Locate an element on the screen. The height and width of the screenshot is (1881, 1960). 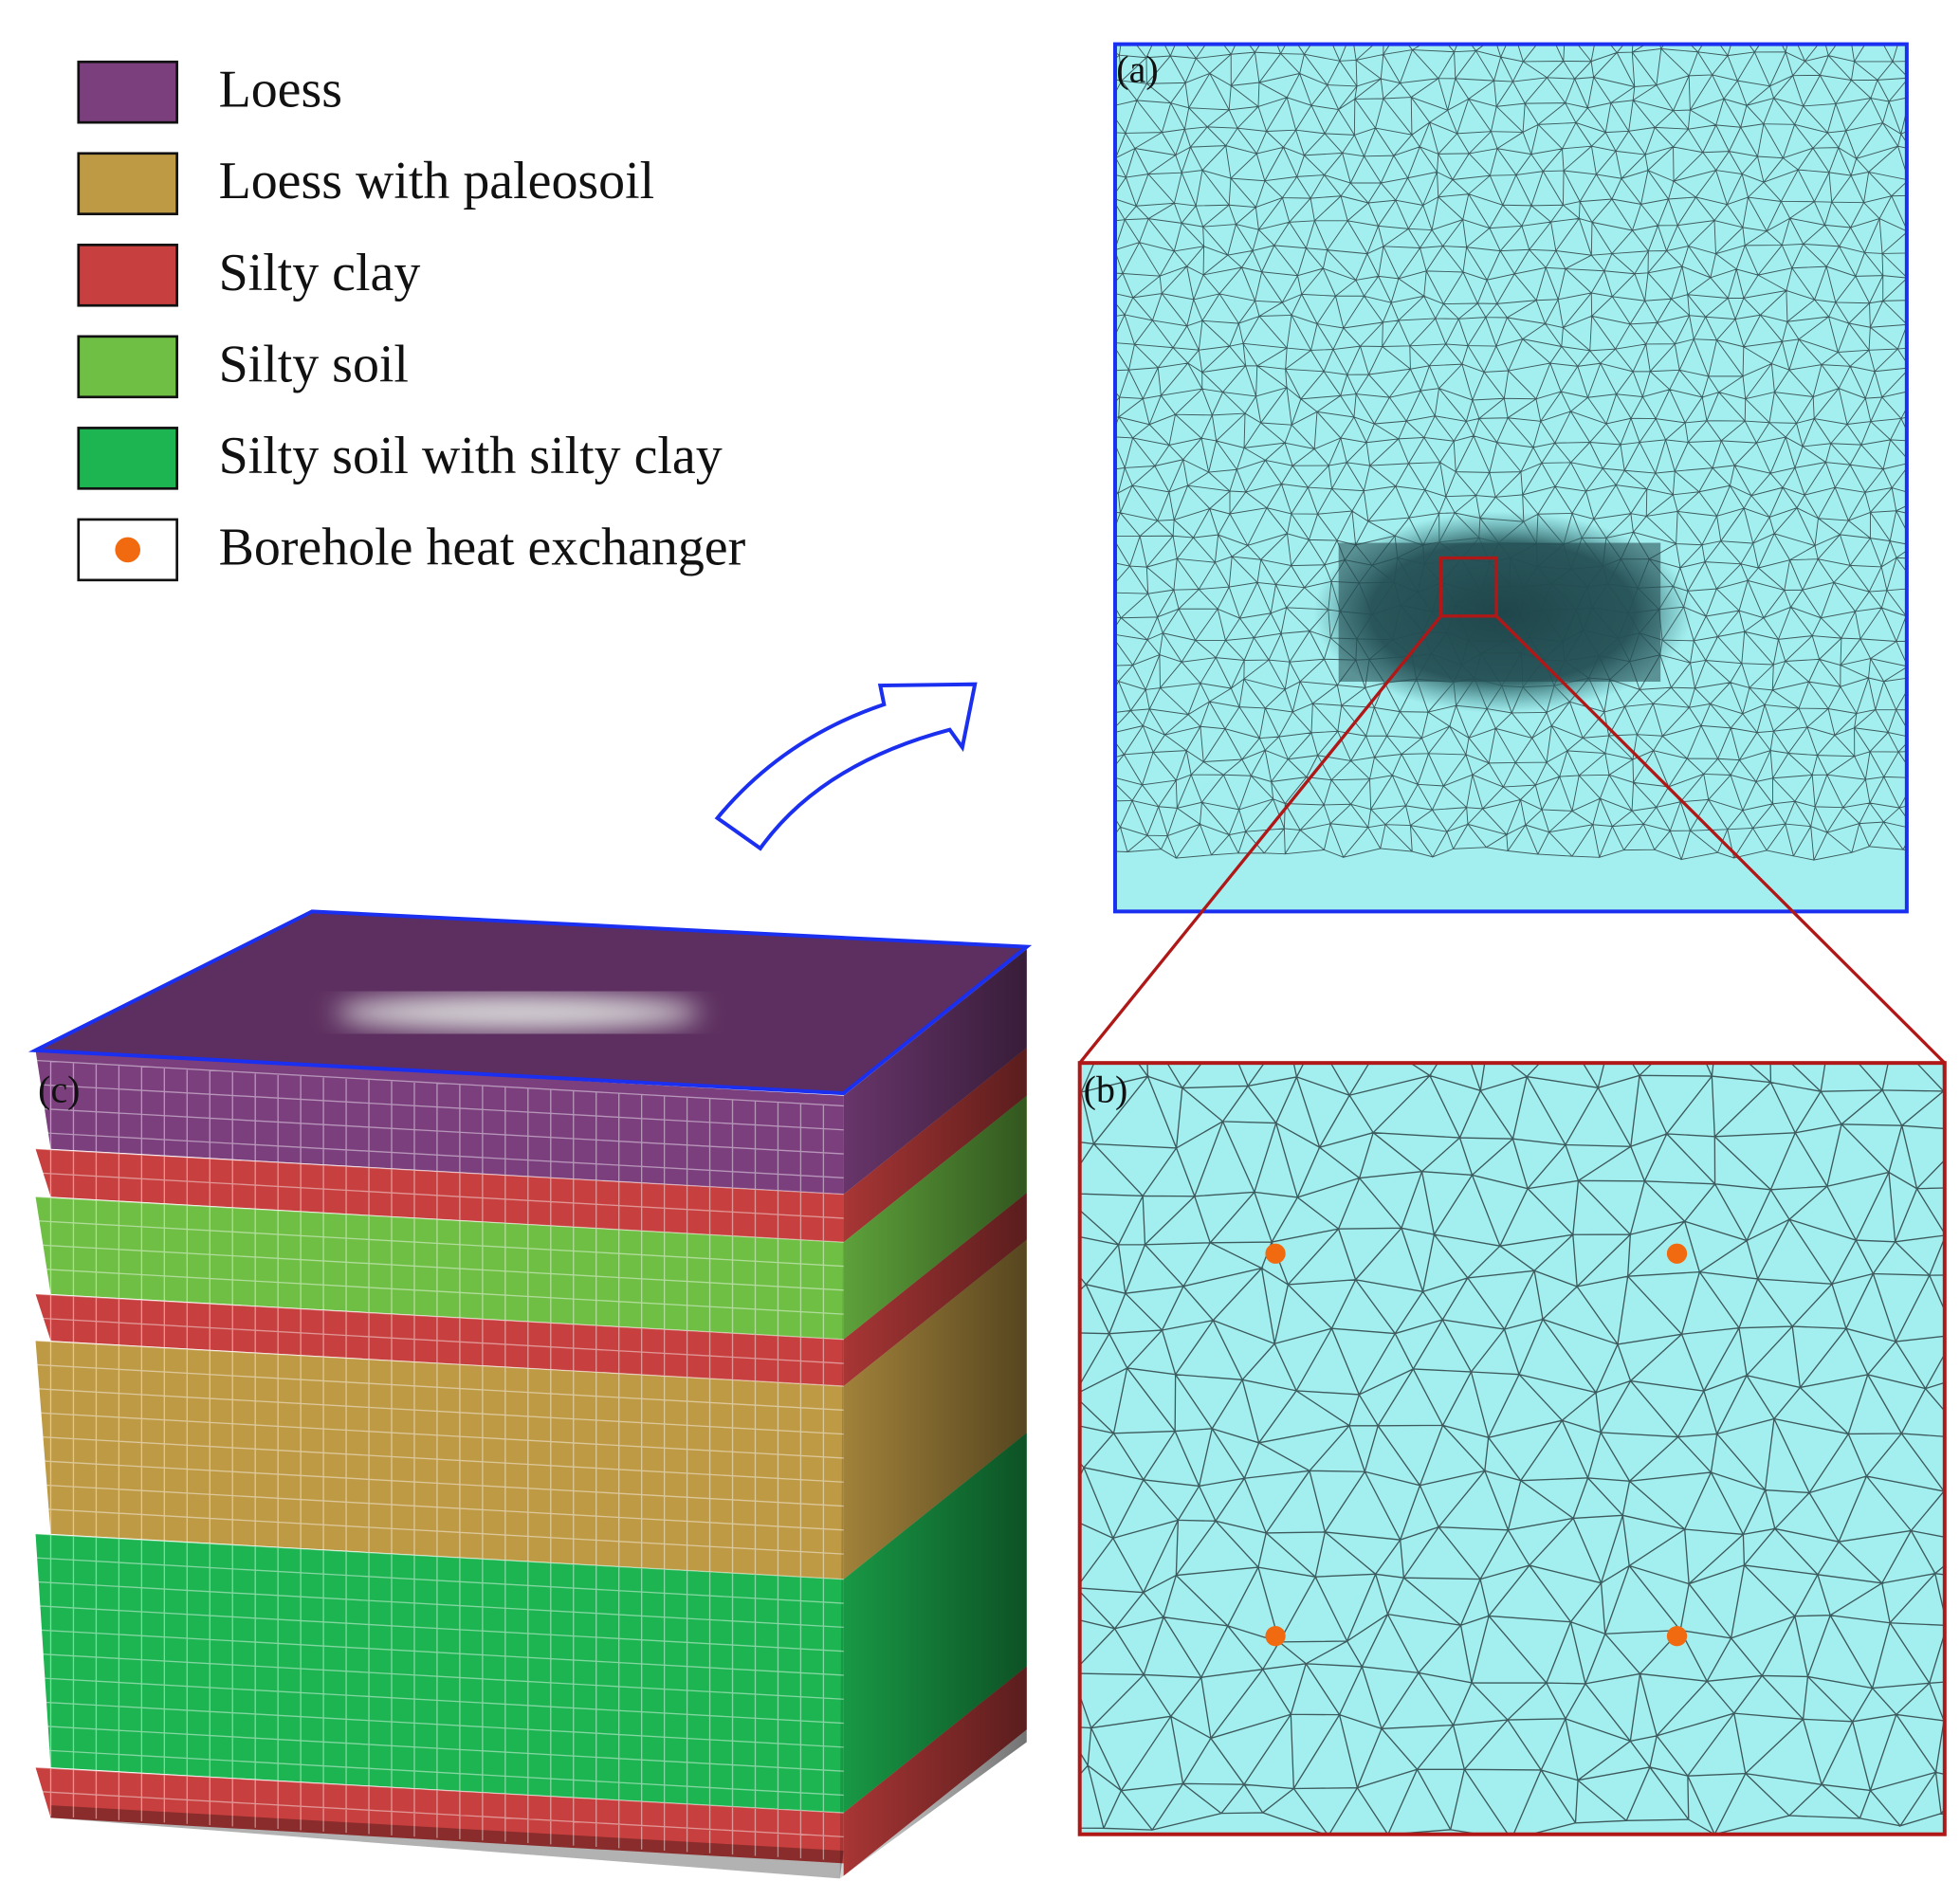
panel-label: (c) is located at coordinates (59, 1089).